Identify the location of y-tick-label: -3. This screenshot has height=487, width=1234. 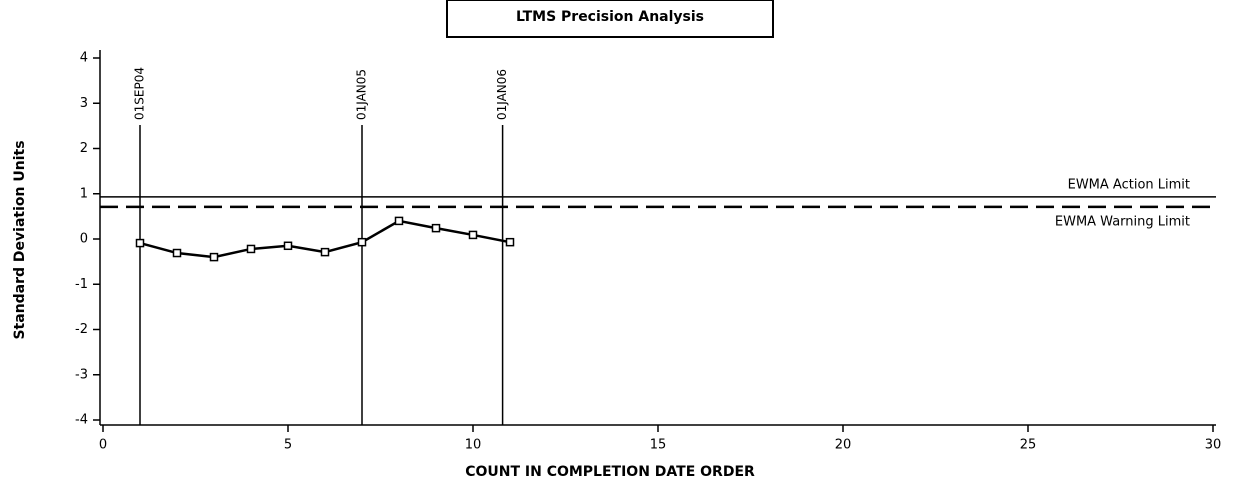
(81, 374).